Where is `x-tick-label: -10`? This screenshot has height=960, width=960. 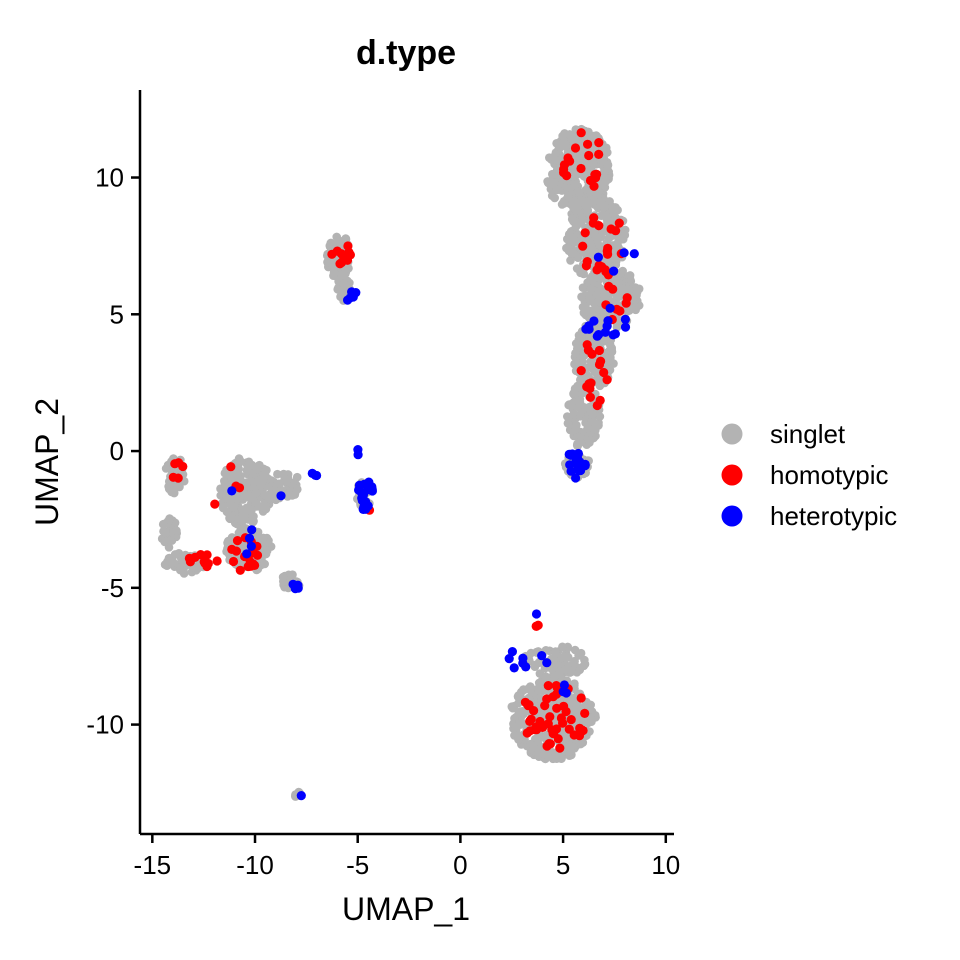
x-tick-label: -10 is located at coordinates (255, 865).